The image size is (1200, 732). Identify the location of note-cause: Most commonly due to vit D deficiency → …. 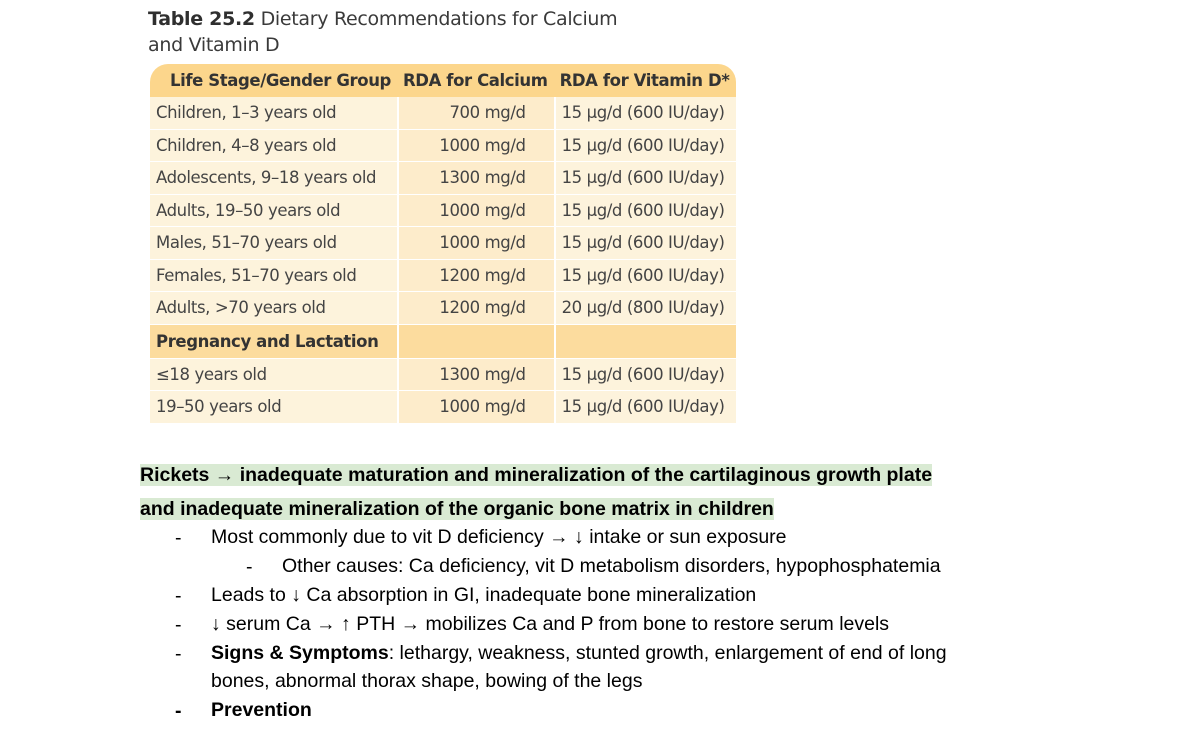
(499, 537).